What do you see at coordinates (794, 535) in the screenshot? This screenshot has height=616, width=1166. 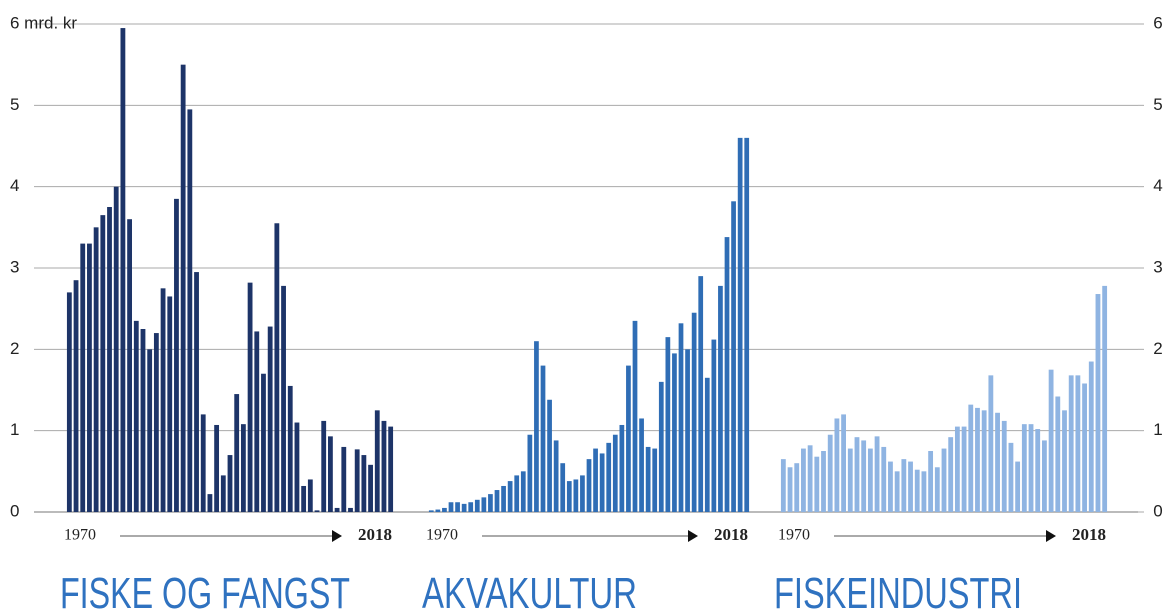 I see `x-tick-label: 1970` at bounding box center [794, 535].